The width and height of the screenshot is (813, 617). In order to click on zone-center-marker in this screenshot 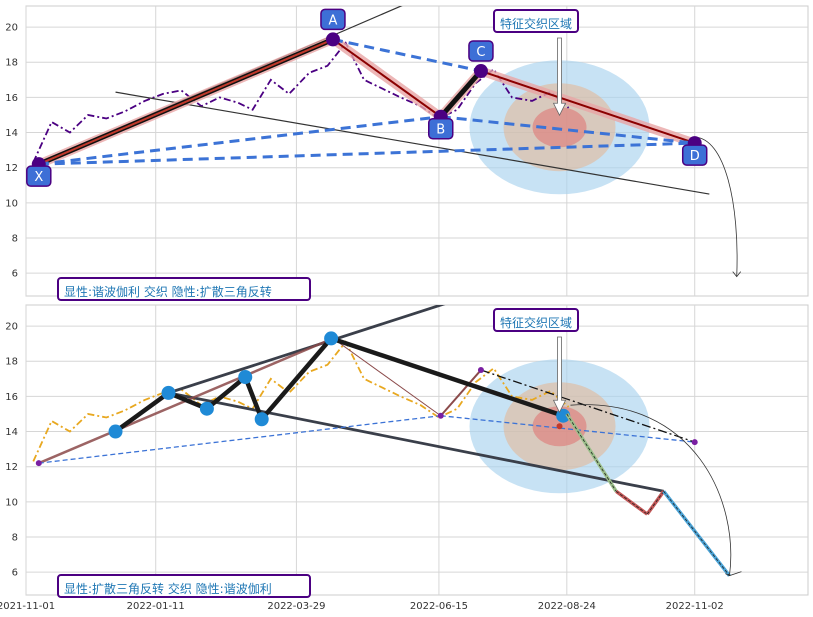, I will do `click(559, 426)`.